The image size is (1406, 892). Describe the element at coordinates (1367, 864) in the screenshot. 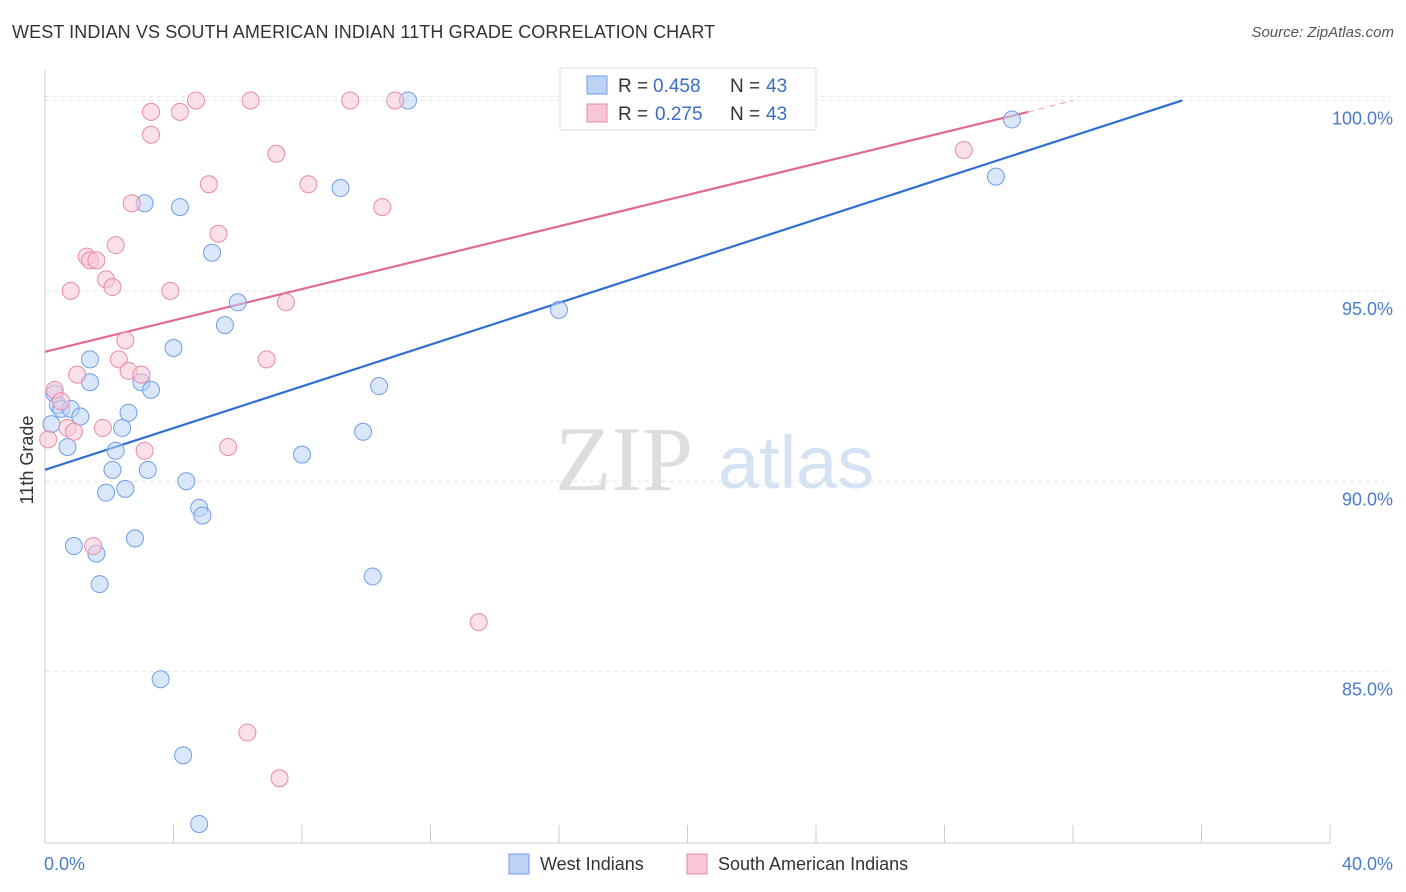

I see `x-tick-label-1: 40.0%` at that location.